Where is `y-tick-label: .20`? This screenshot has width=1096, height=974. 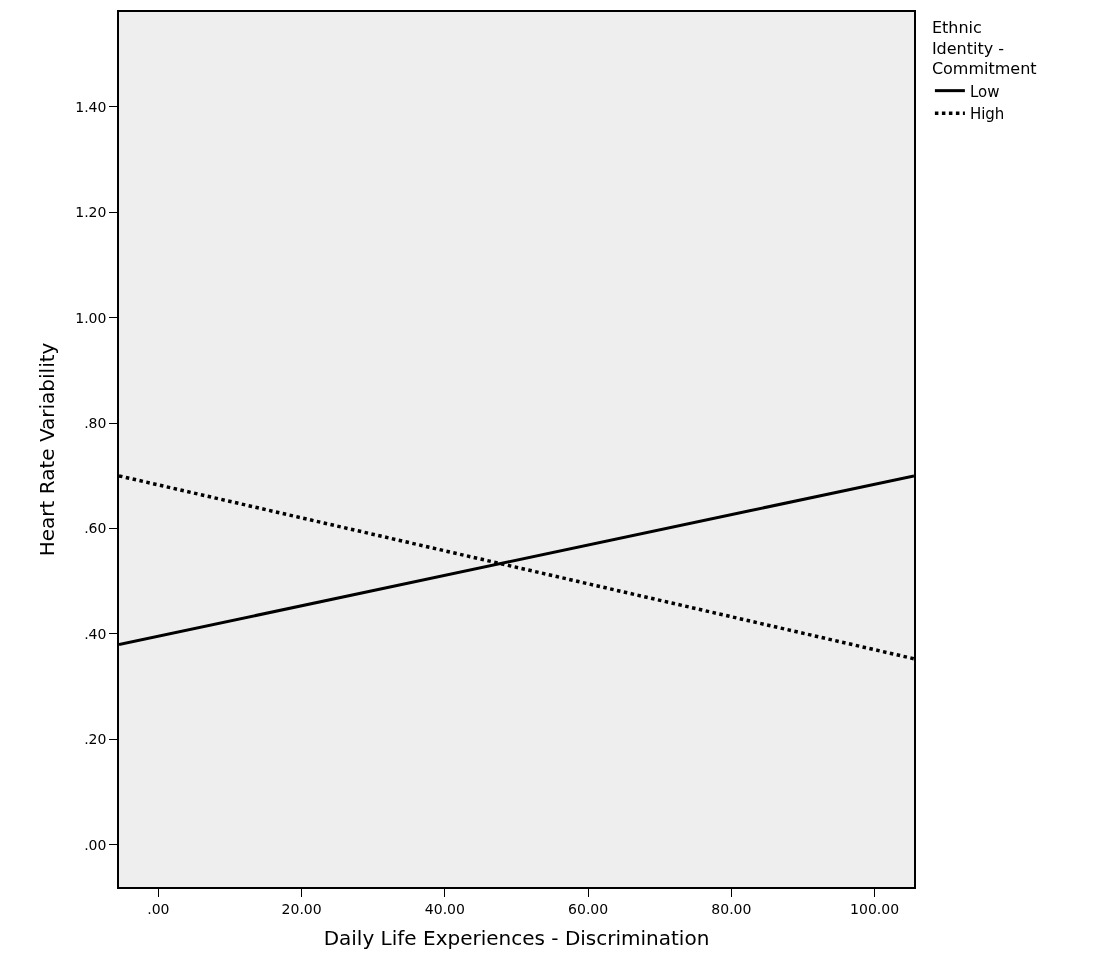
y-tick-label: .20 is located at coordinates (95, 739).